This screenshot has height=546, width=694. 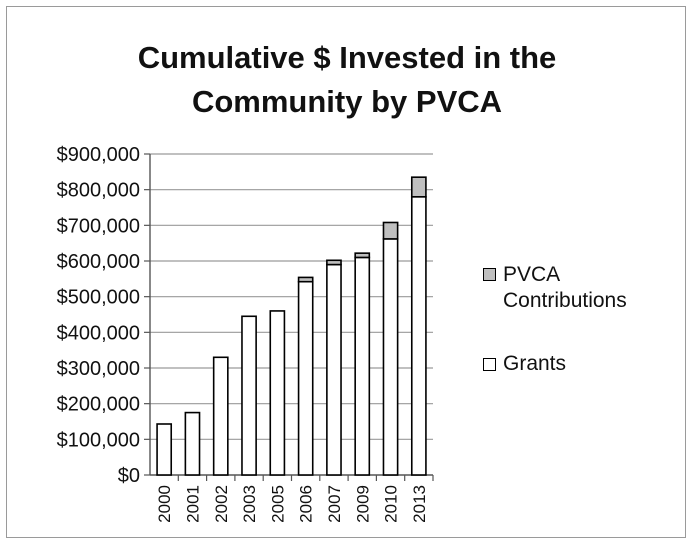 I want to click on legend-label-pvca-line-1: PVCA, so click(x=532, y=274).